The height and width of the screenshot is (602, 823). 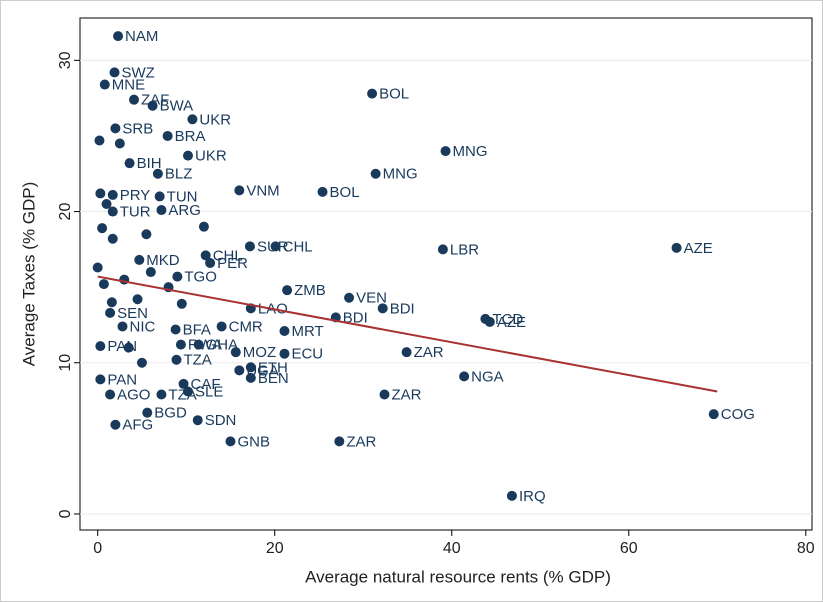 What do you see at coordinates (222, 345) in the screenshot?
I see `point-label: GHA` at bounding box center [222, 345].